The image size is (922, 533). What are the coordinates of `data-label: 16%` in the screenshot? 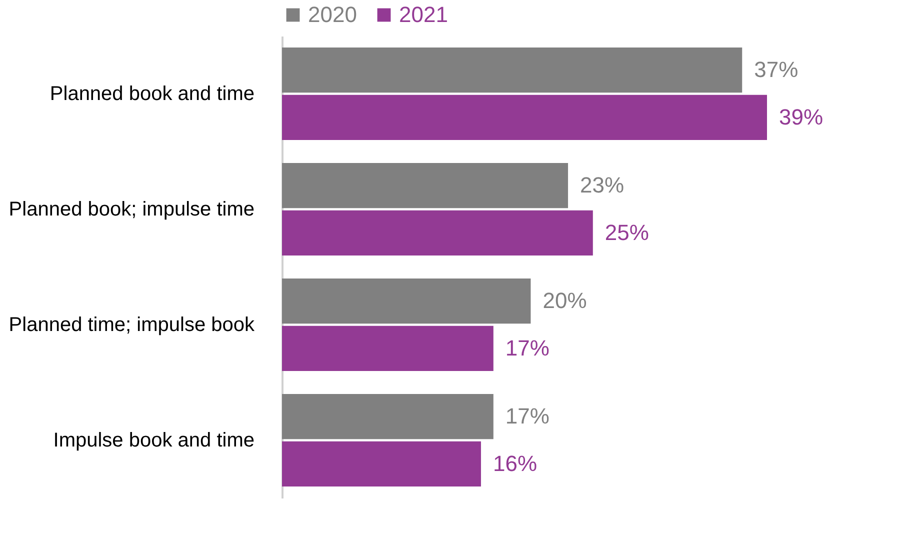 It's located at (515, 463).